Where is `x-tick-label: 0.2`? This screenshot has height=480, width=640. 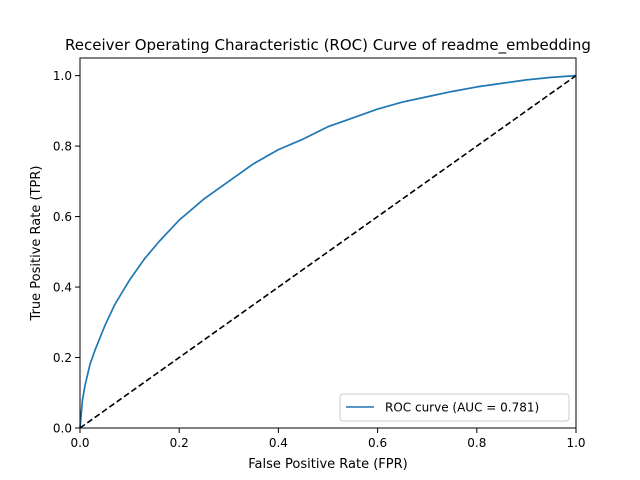 x-tick-label: 0.2 is located at coordinates (179, 443).